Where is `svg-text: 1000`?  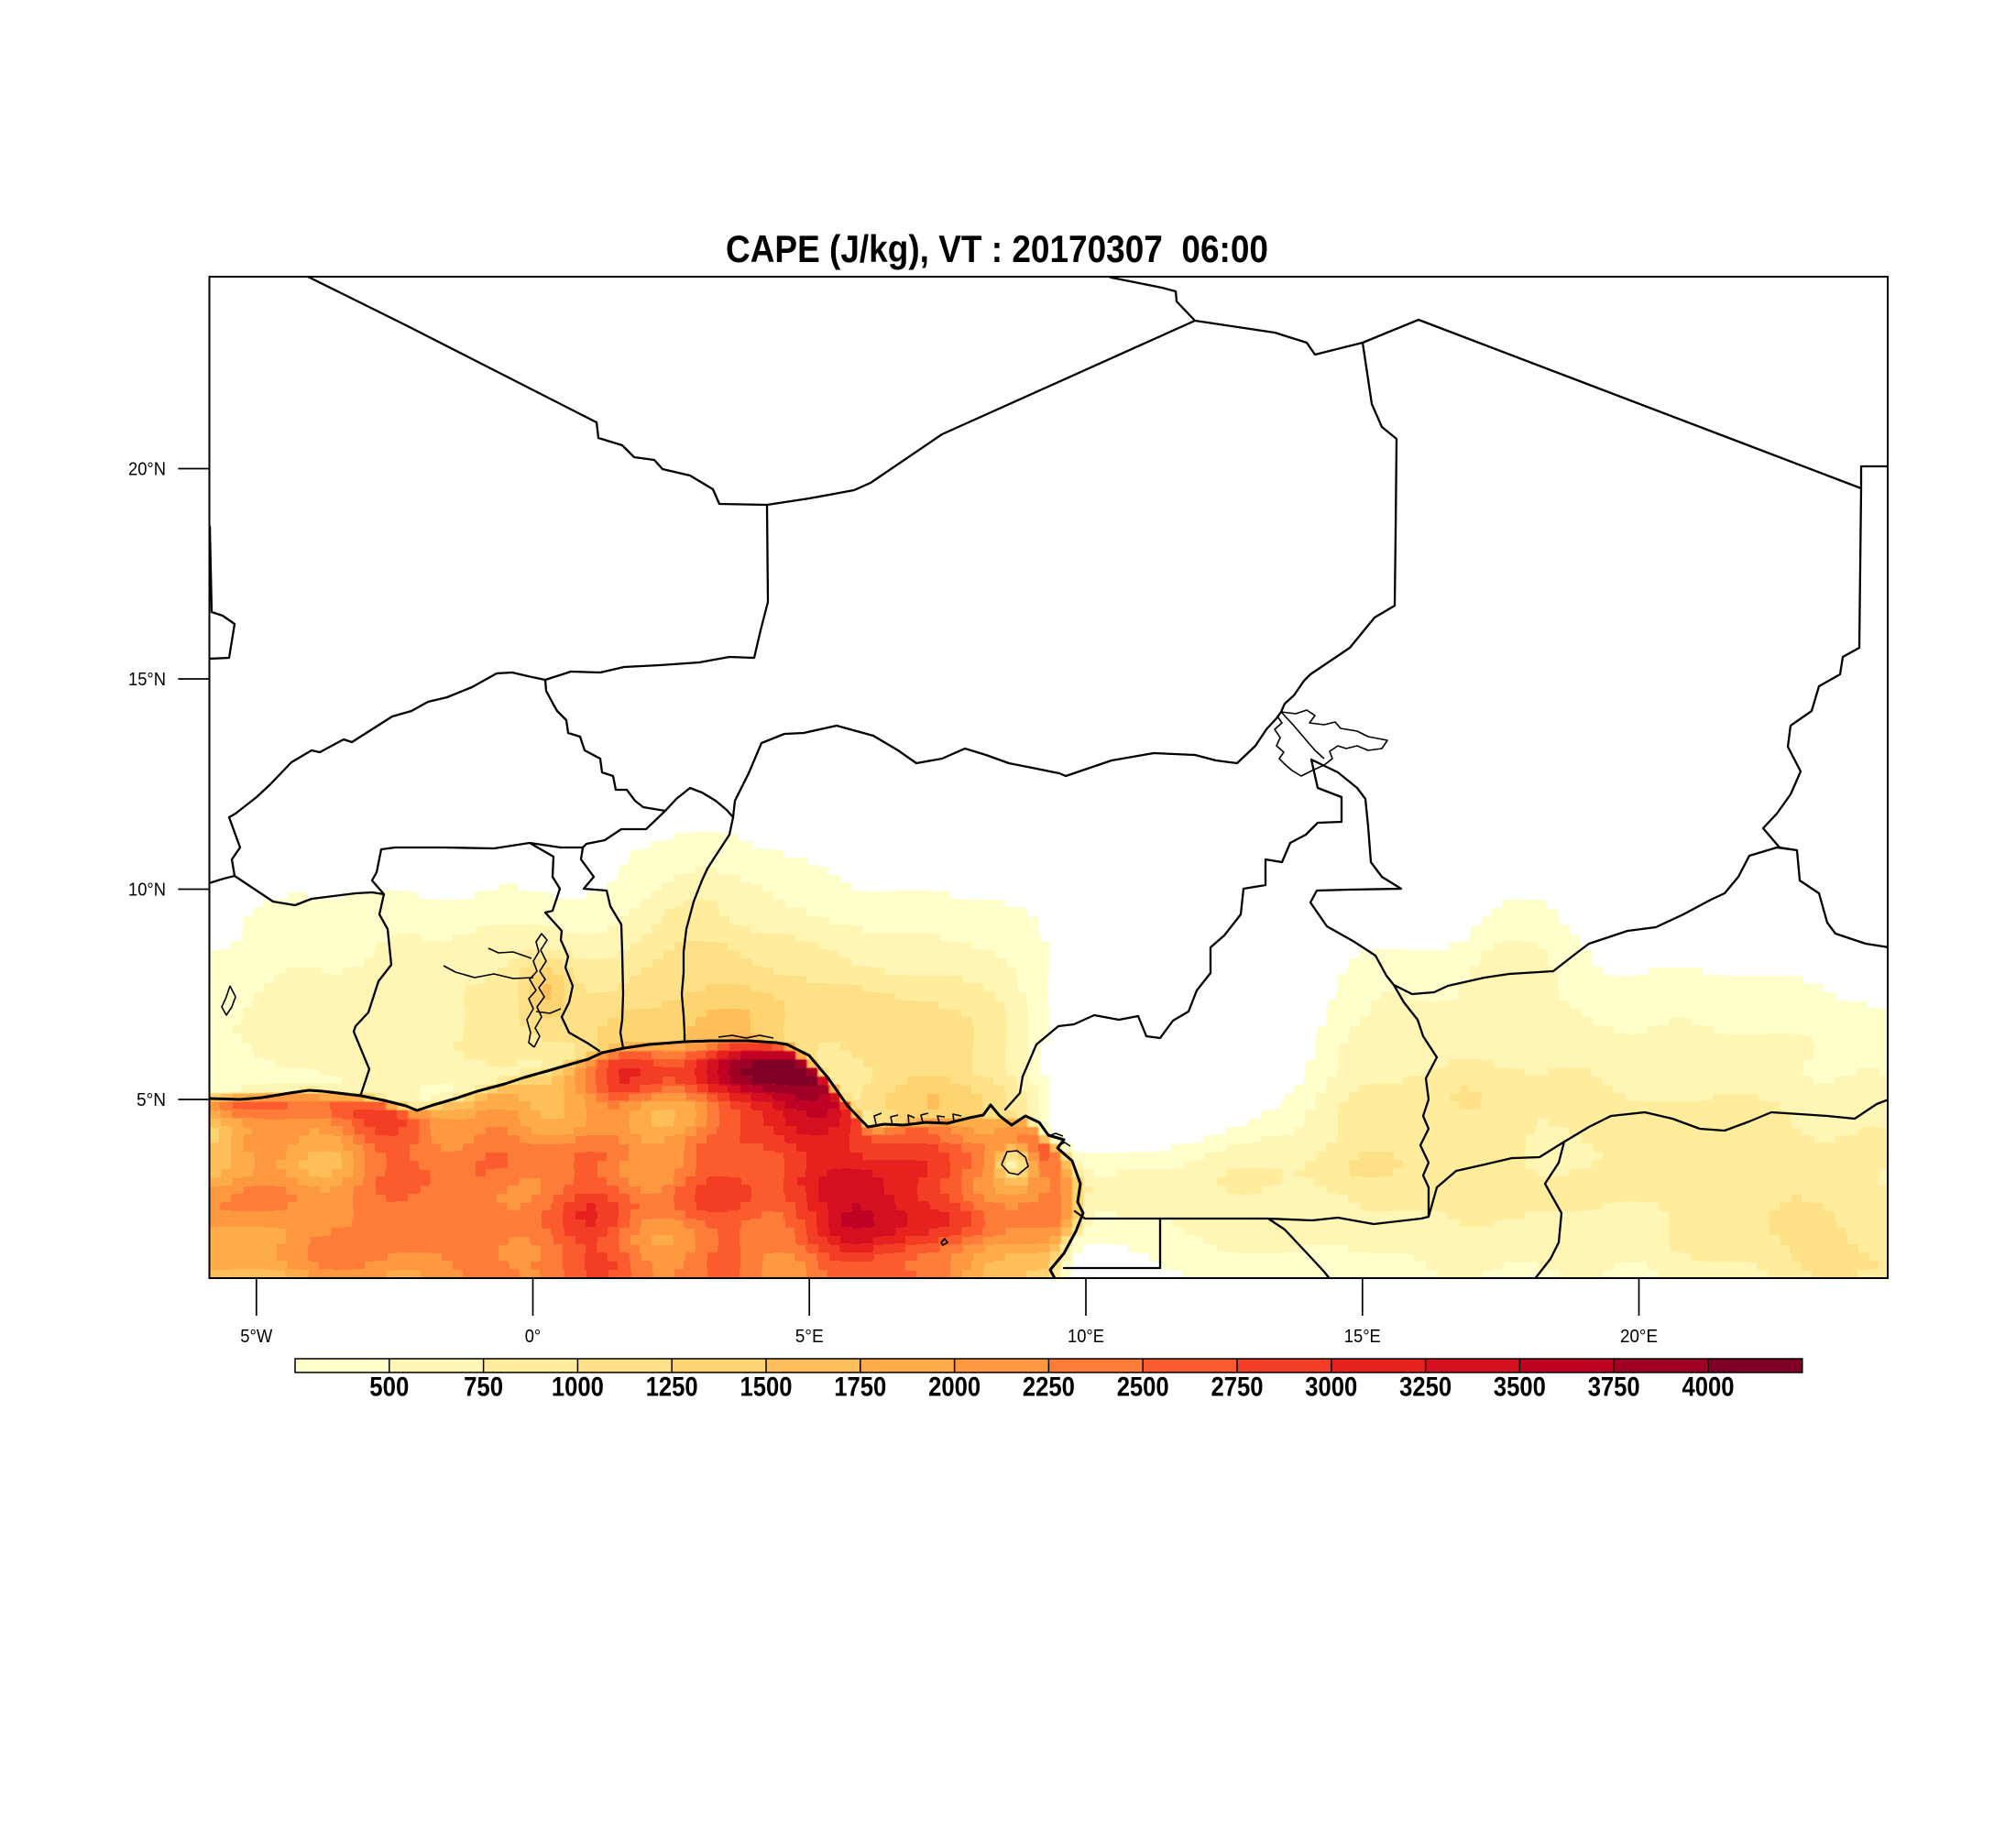 svg-text: 1000 is located at coordinates (578, 1387).